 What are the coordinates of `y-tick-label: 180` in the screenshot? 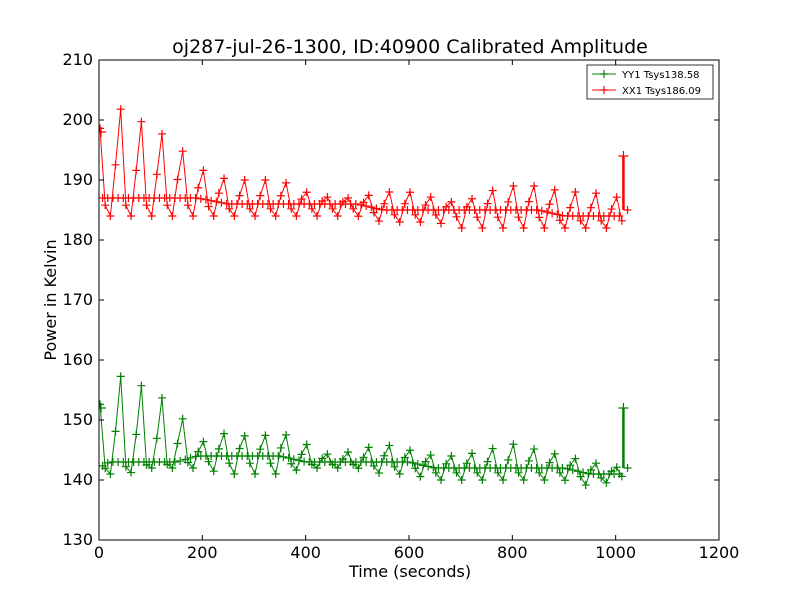 It's located at (77, 239).